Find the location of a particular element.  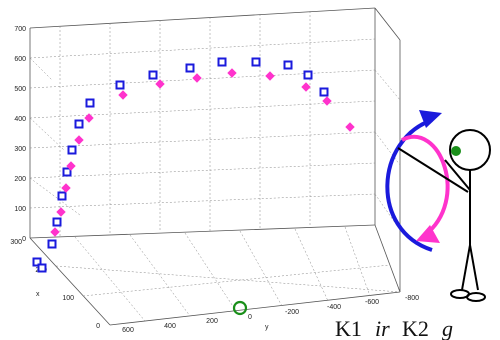

stick-figure is located at coordinates (444, 215).